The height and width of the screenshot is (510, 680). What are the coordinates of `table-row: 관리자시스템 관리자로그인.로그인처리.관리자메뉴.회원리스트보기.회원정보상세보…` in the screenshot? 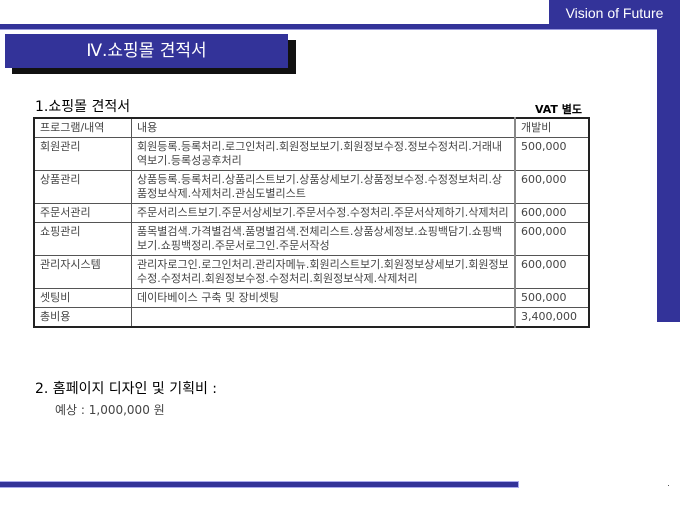 It's located at (311, 272).